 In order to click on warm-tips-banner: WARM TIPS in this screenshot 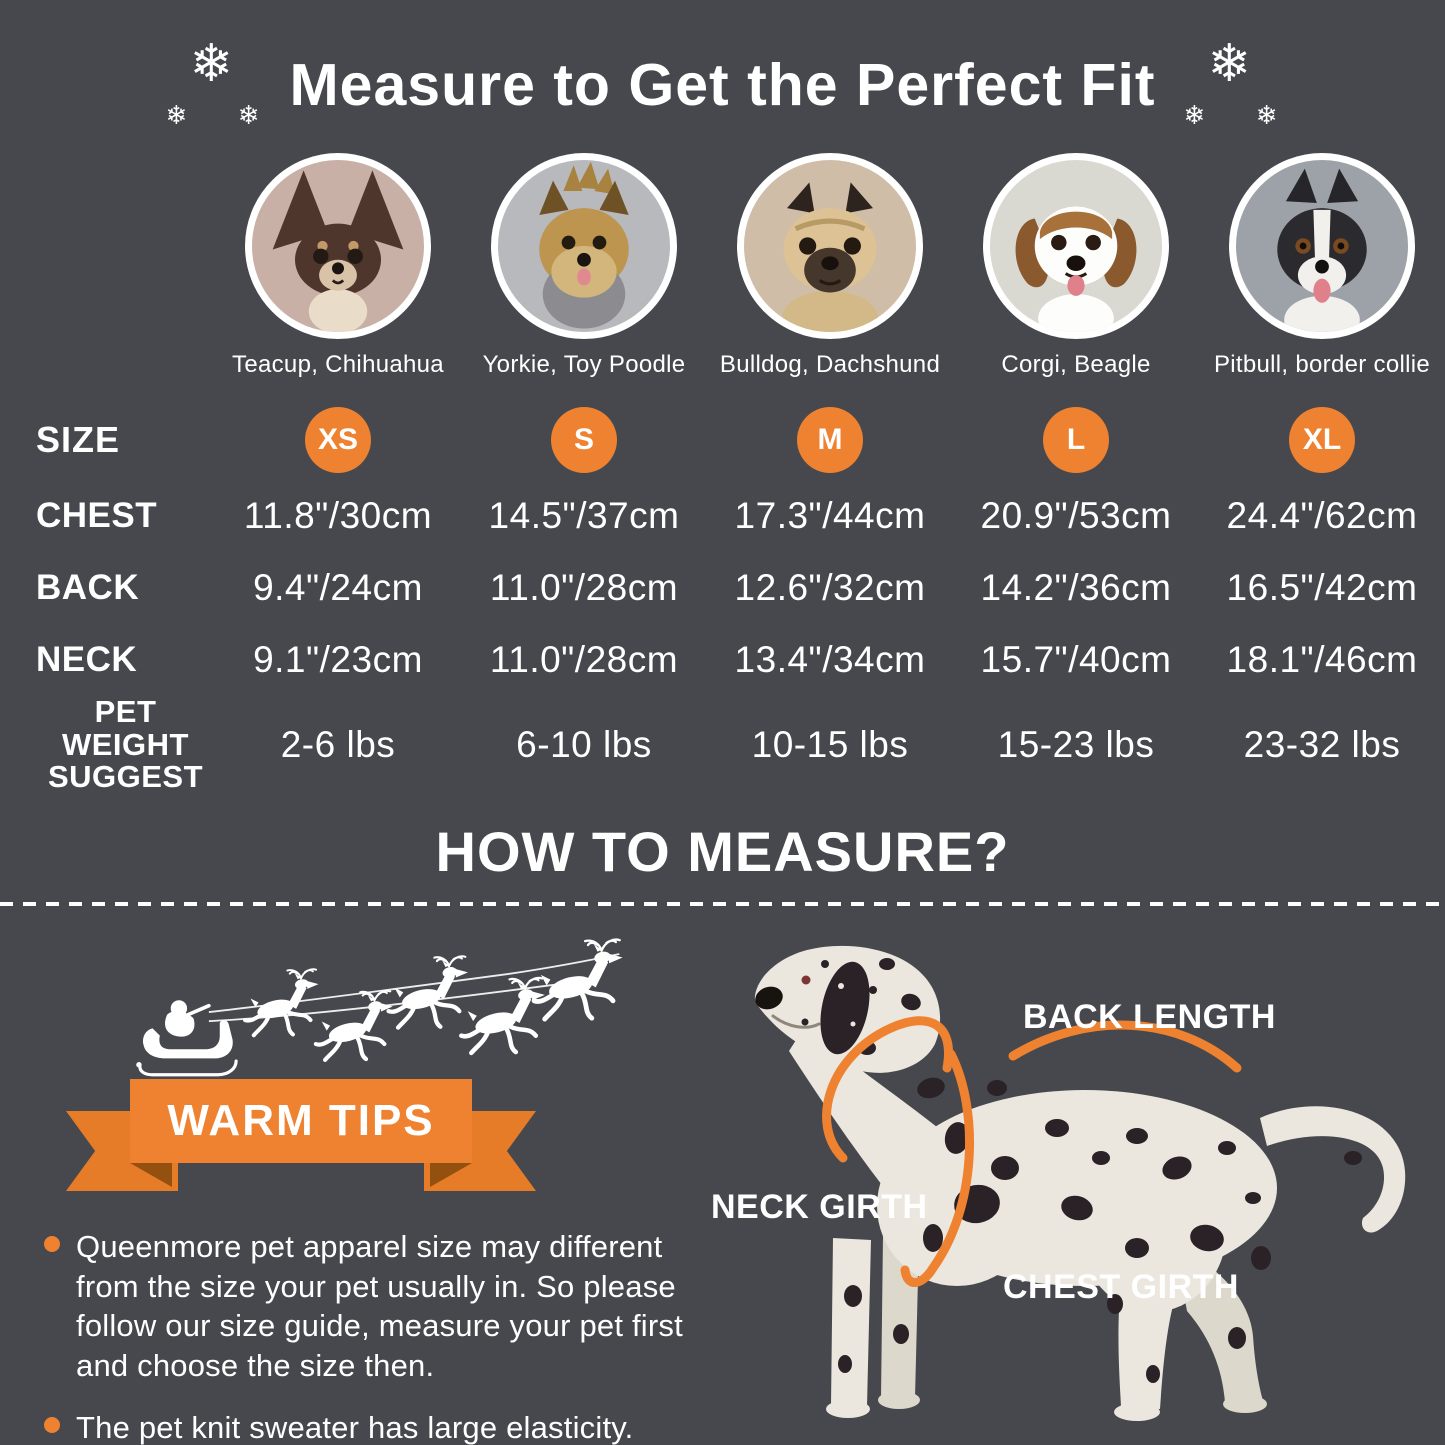, I will do `click(301, 1140)`.